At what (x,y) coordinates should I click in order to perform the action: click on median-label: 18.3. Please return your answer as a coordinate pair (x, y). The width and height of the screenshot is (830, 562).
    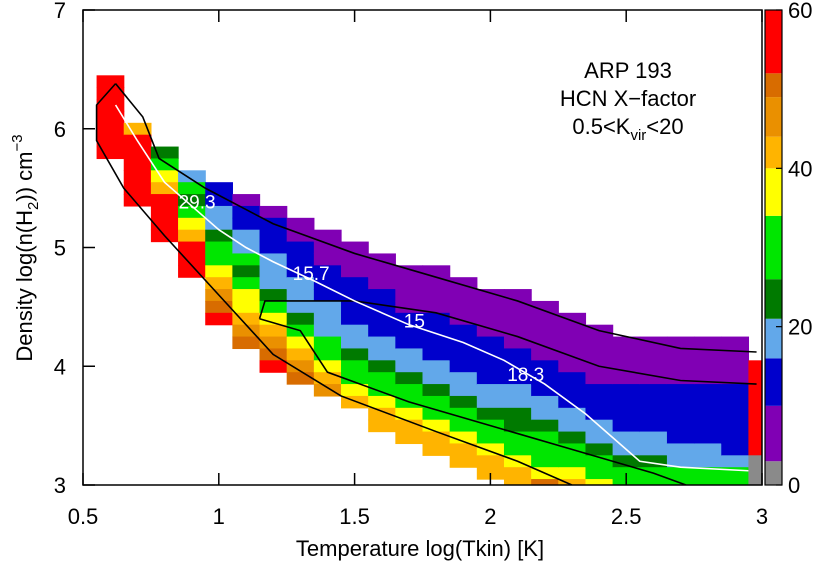
    Looking at the image, I should click on (525, 375).